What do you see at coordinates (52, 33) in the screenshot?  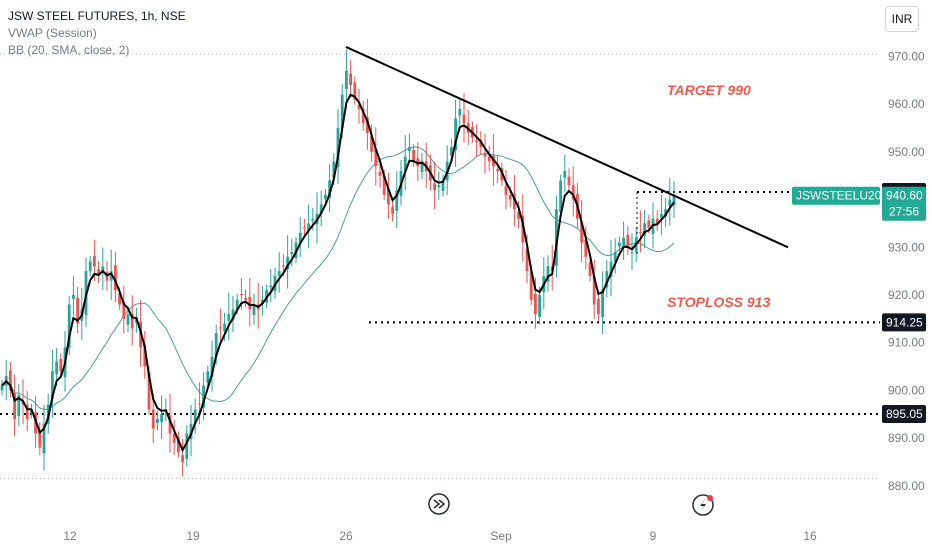 I see `legend-vwap: VWAP (Session)` at bounding box center [52, 33].